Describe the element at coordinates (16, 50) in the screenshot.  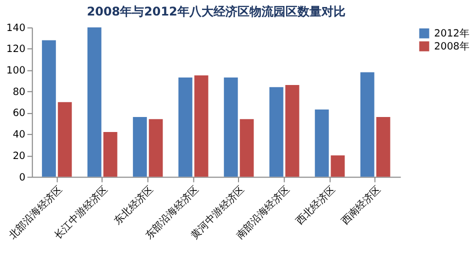
I see `y-tick-label: 120` at that location.